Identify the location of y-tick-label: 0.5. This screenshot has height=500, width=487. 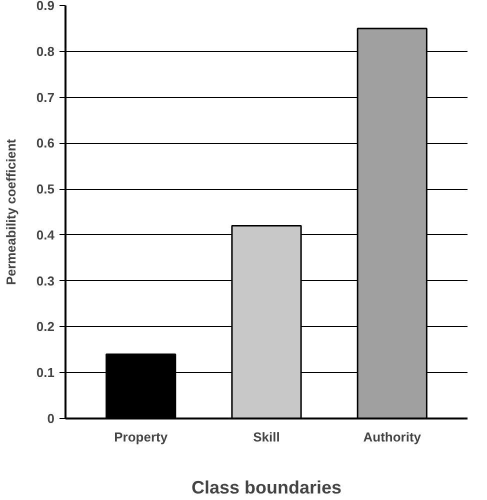
(45, 189).